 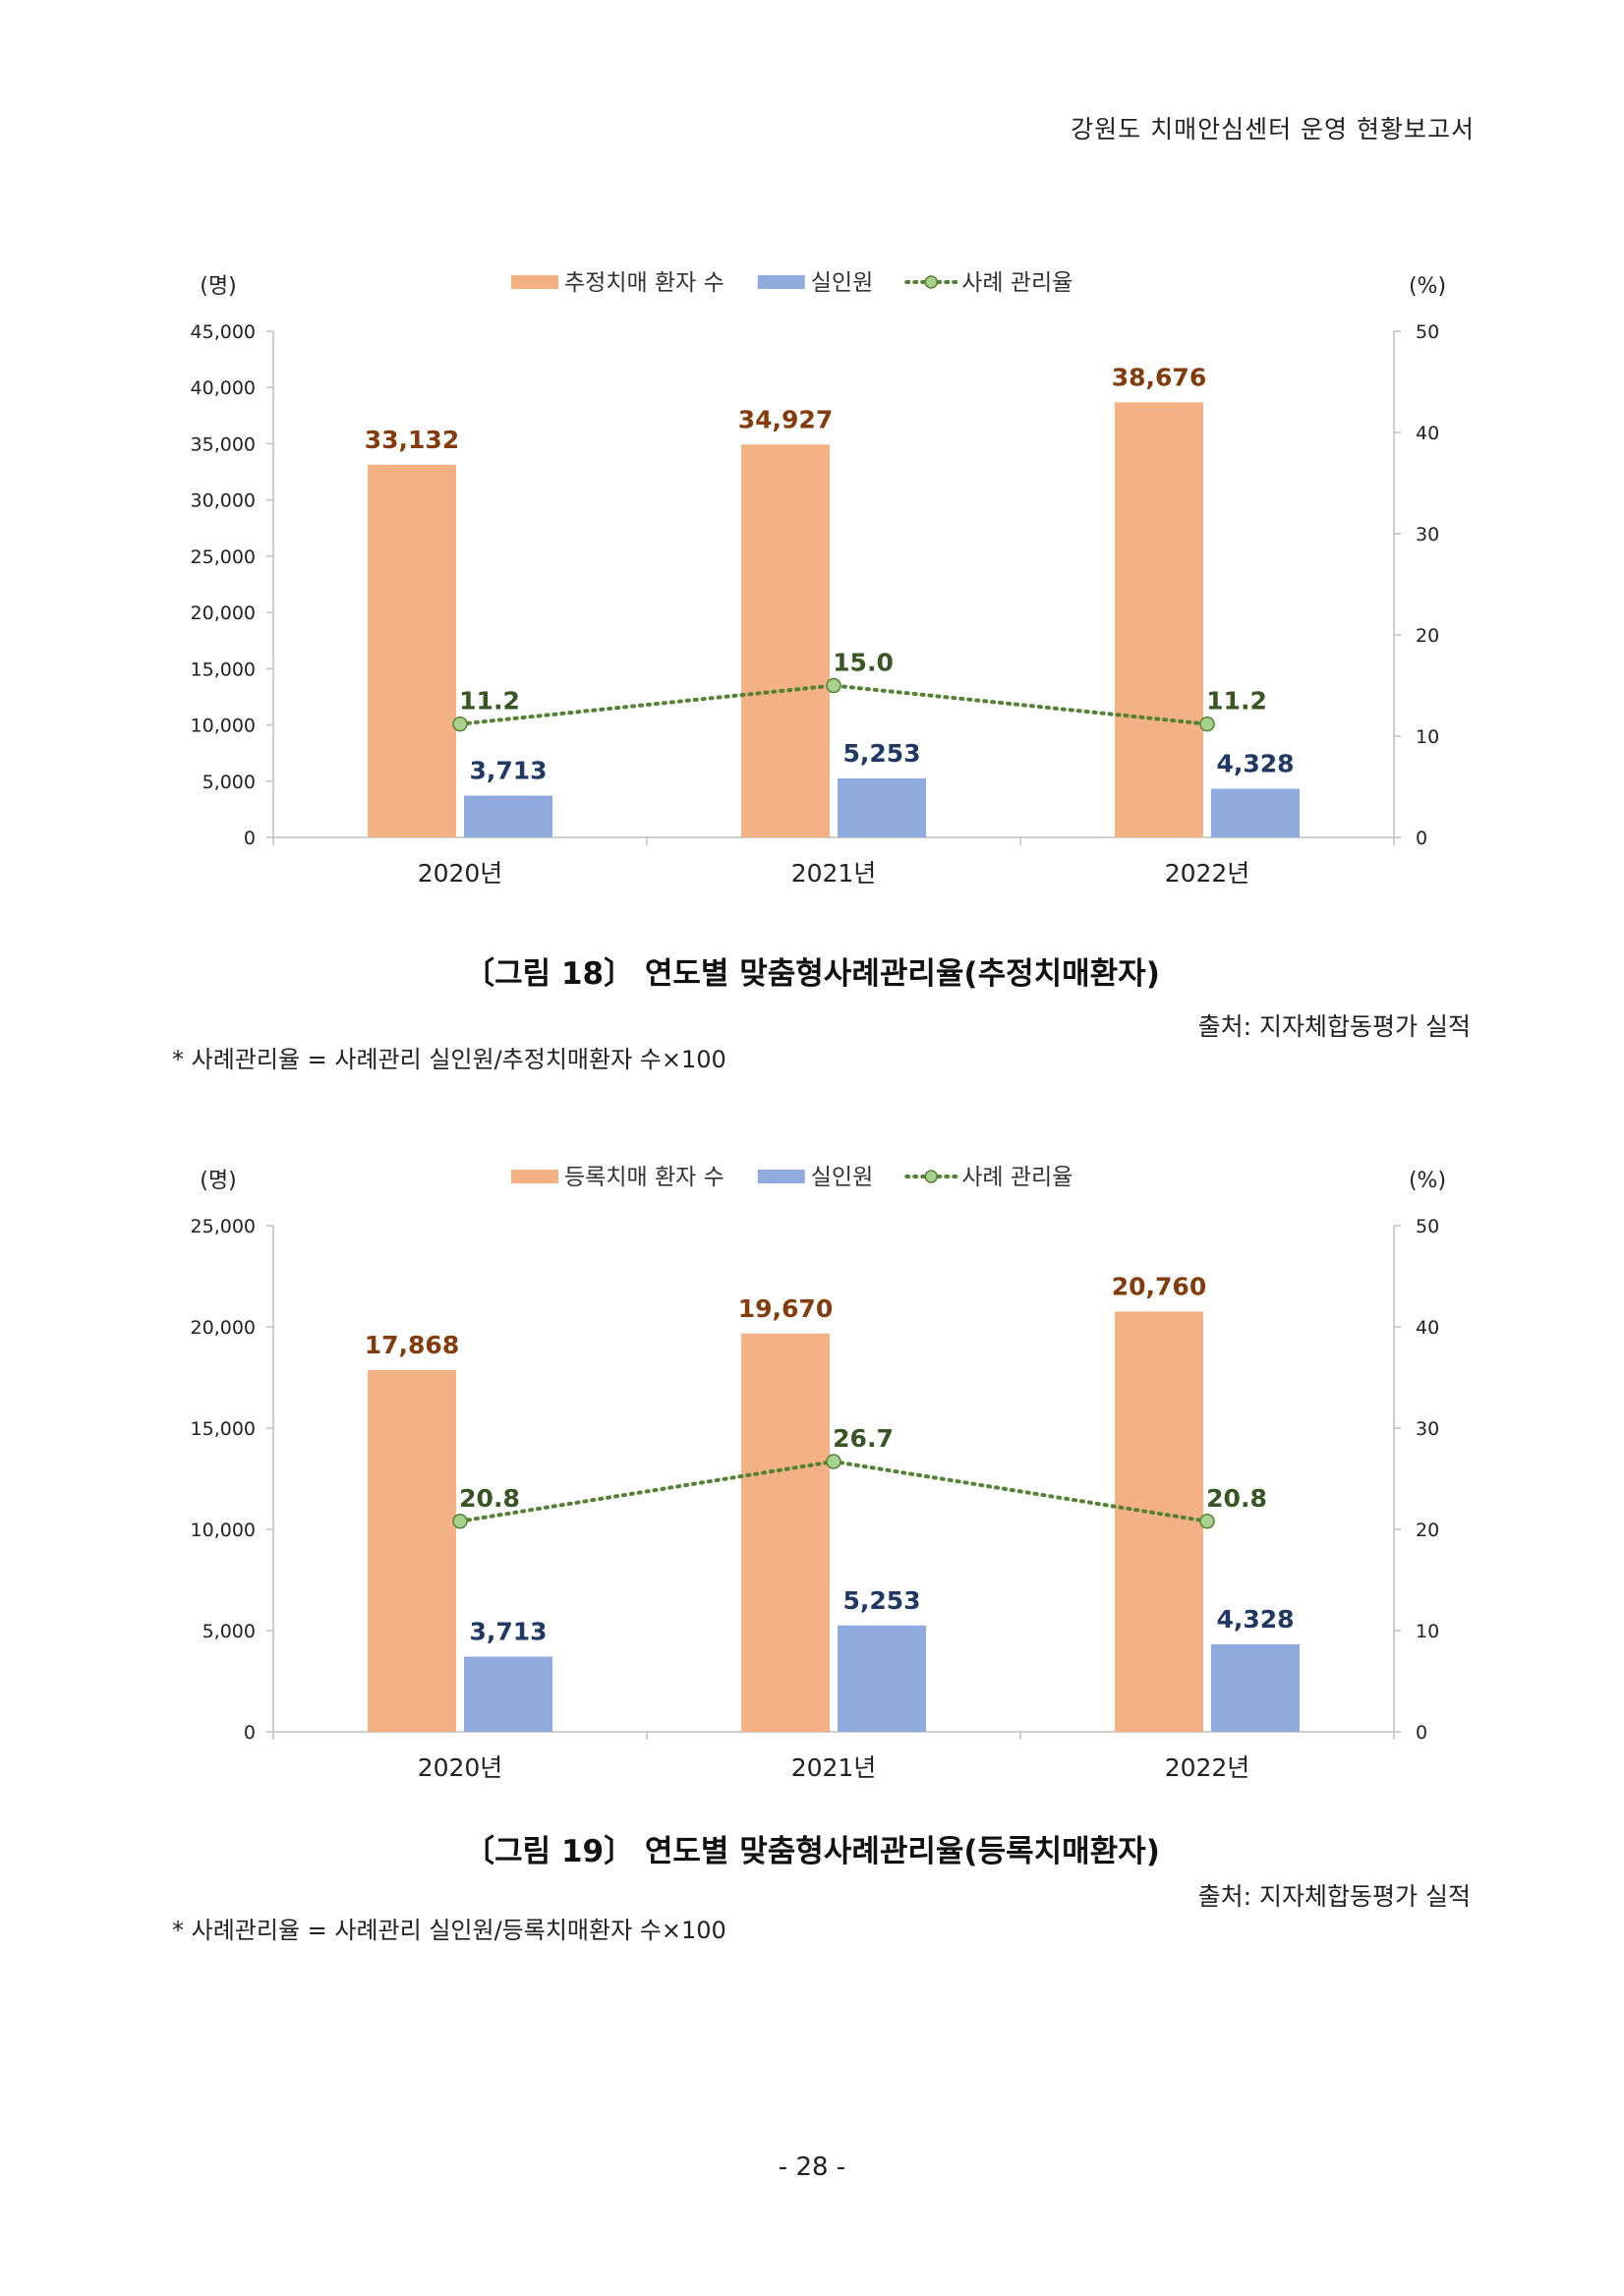 I want to click on right-tick-label-c1: 30, so click(x=1427, y=1429).